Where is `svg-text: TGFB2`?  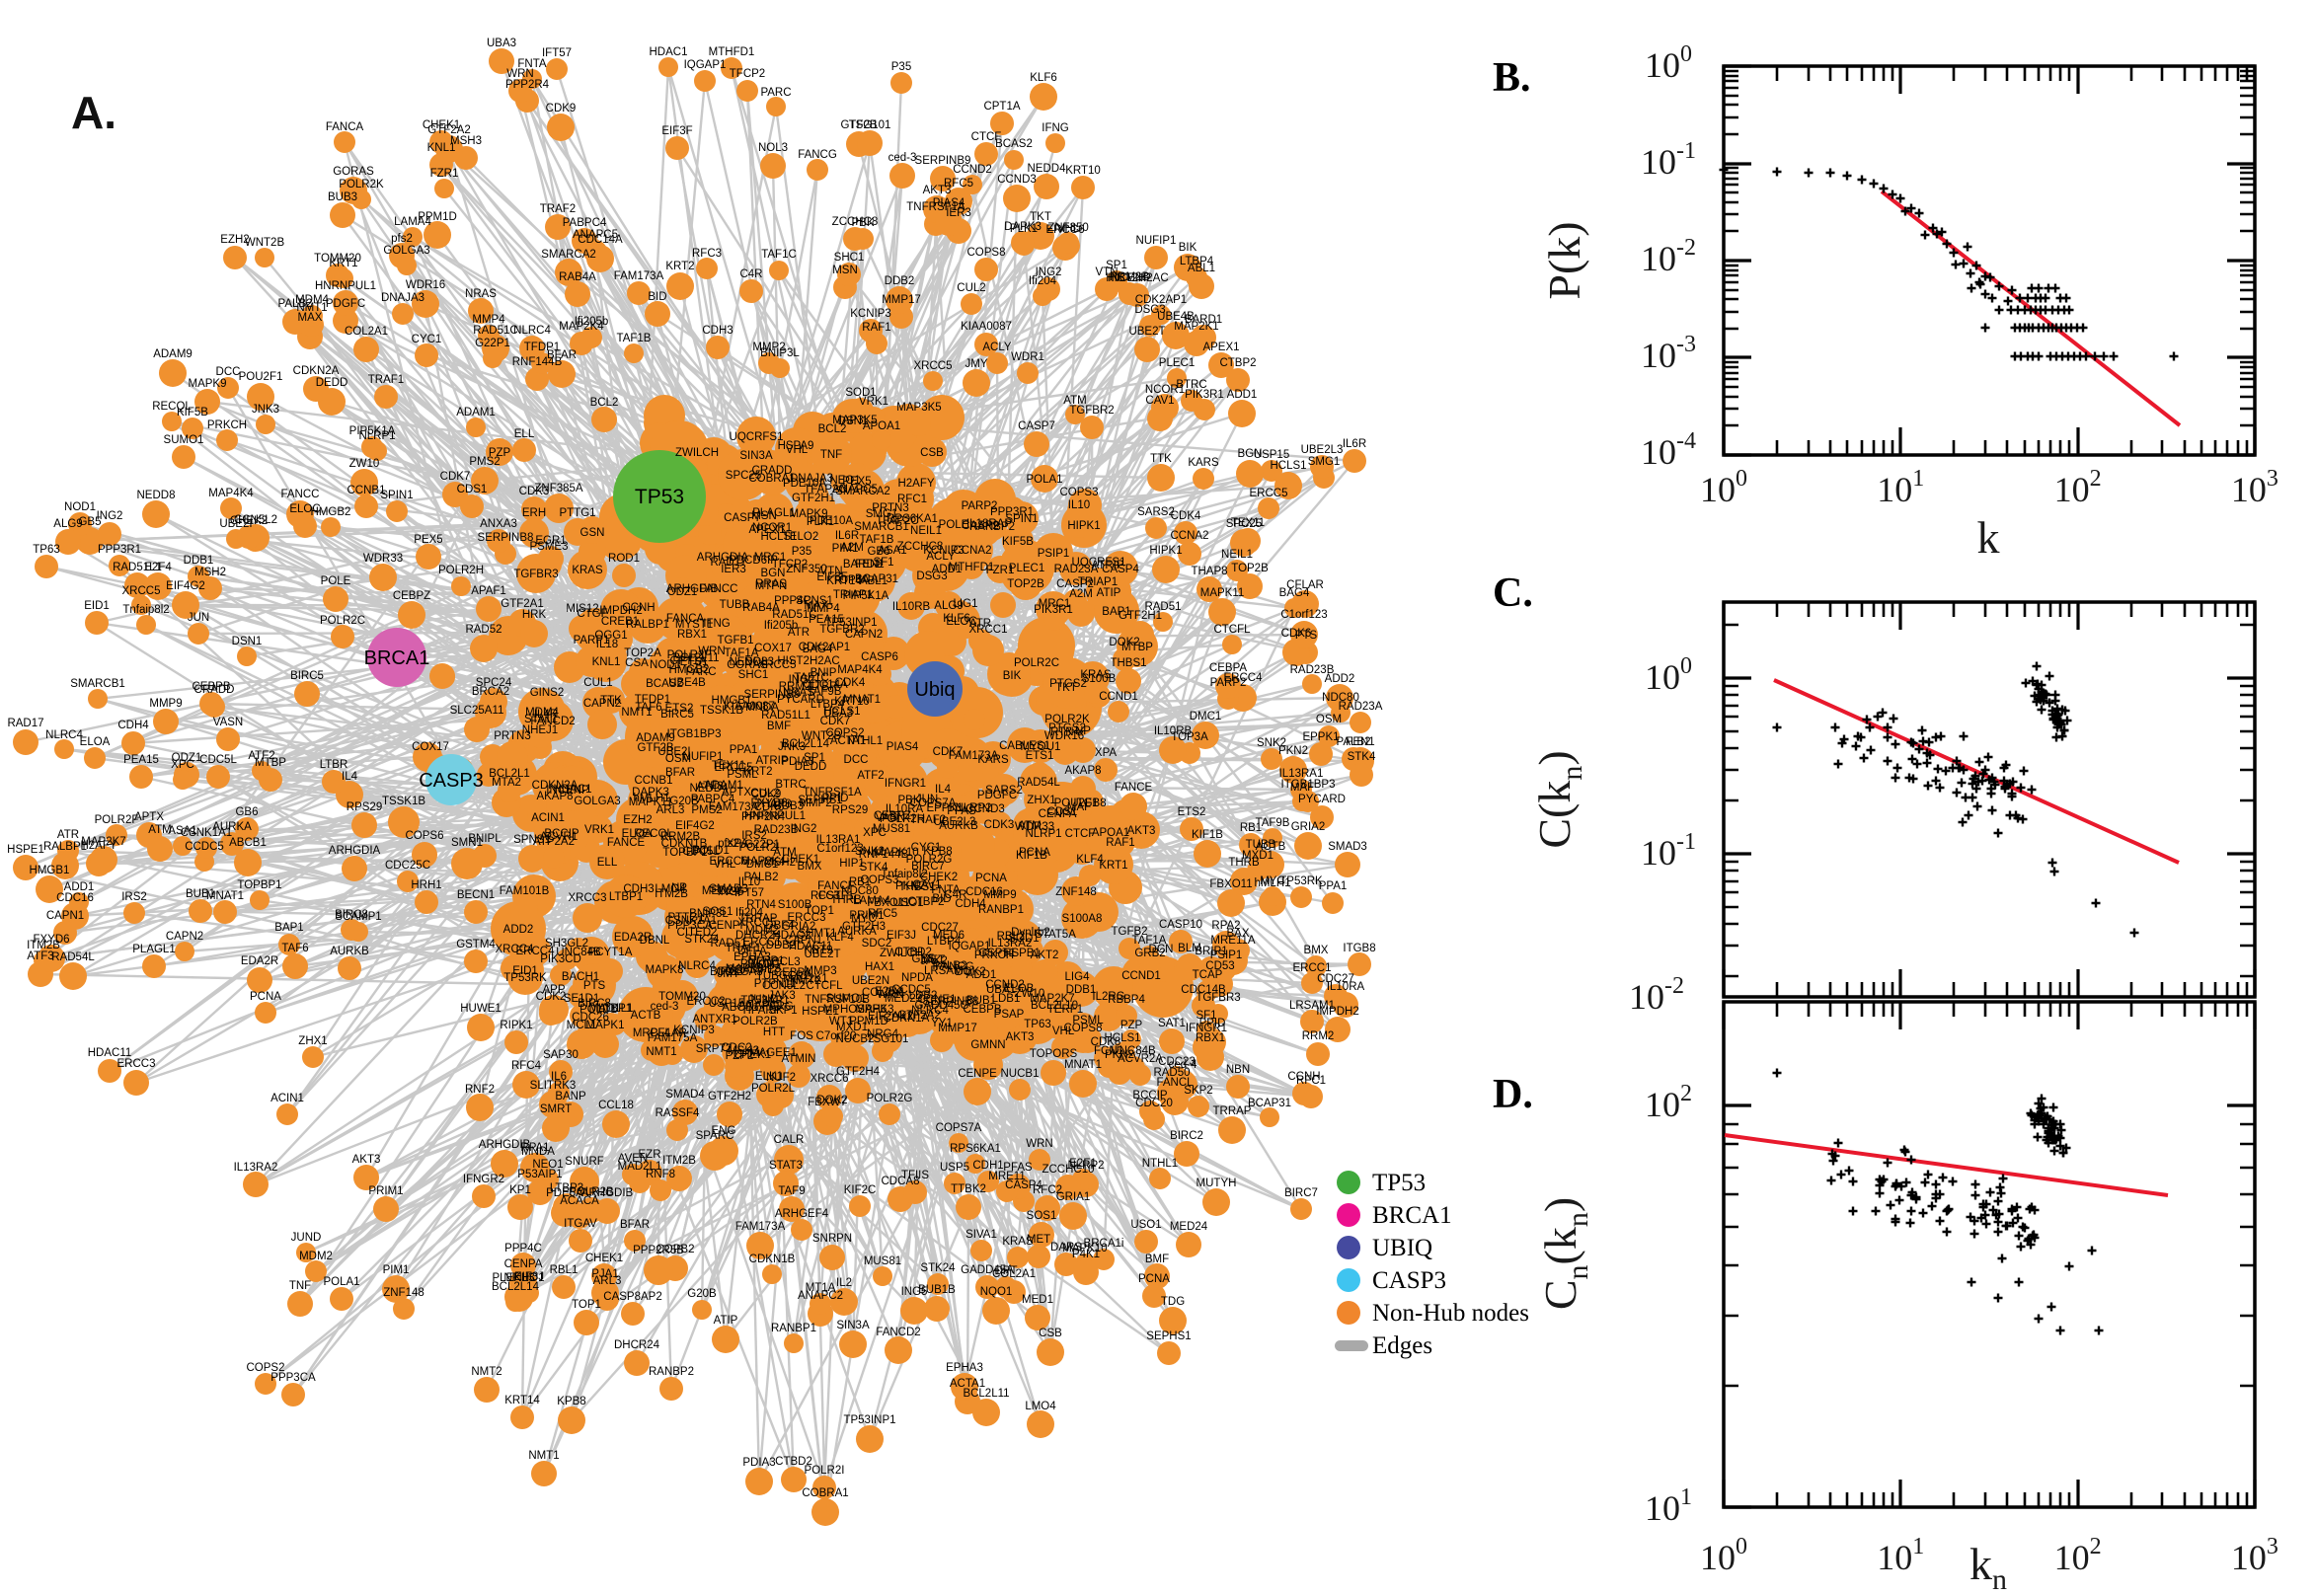
svg-text: TGFB2 is located at coordinates (1129, 932).